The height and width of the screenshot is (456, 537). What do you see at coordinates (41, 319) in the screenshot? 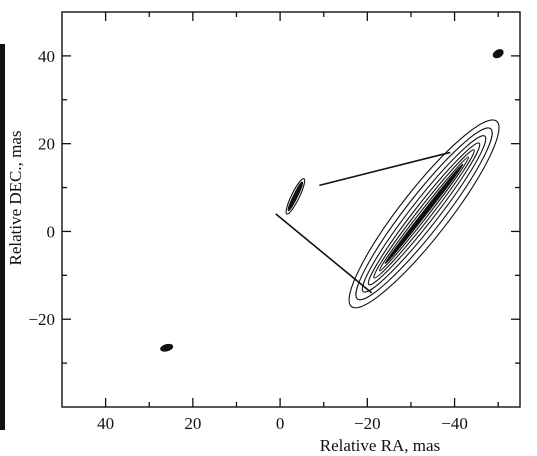
I see `y-tick-label: −20` at bounding box center [41, 319].